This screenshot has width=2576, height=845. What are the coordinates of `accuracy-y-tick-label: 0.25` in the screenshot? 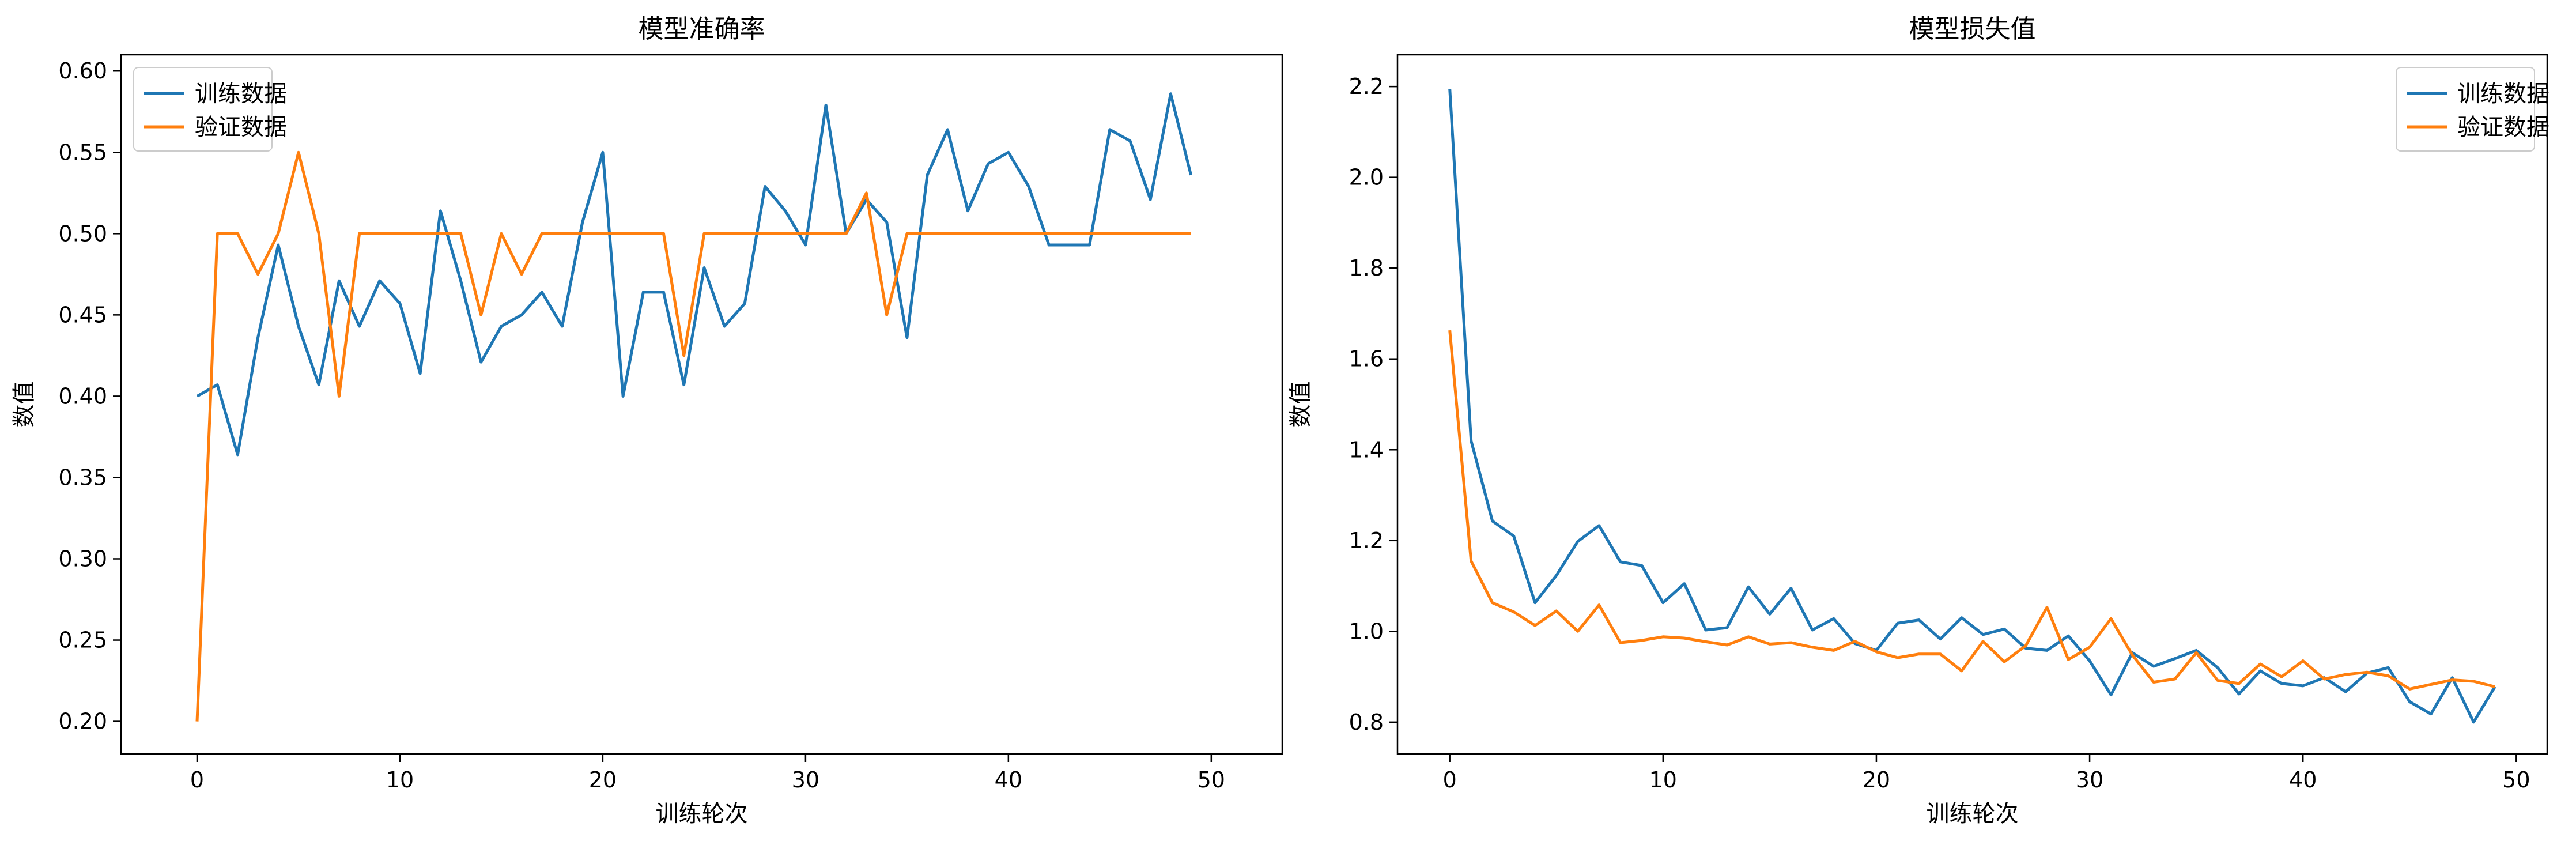 It's located at (82, 640).